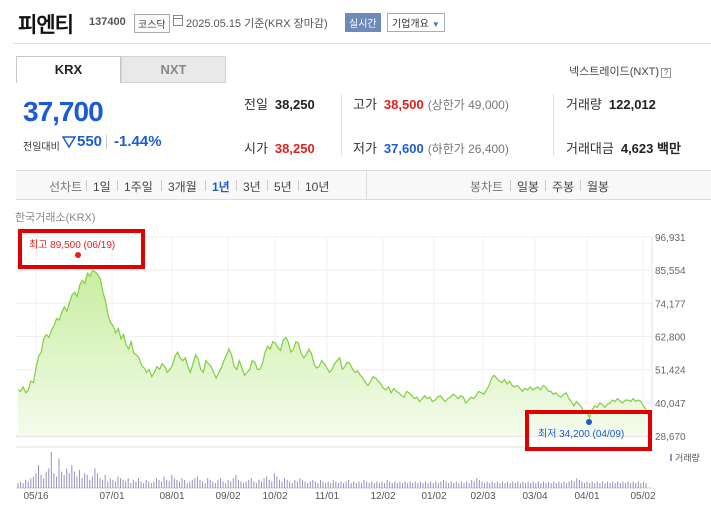  What do you see at coordinates (632, 104) in the screenshot?
I see `stat-value: 122,012` at bounding box center [632, 104].